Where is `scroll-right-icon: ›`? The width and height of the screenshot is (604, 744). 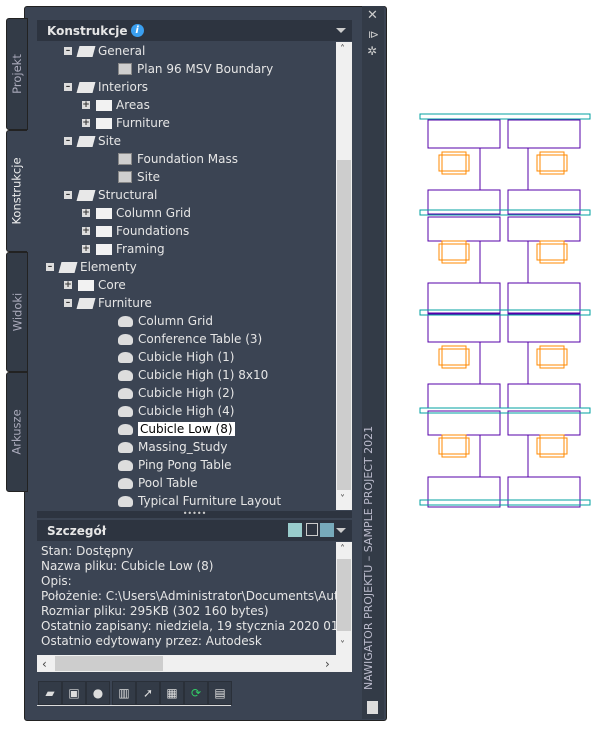
scroll-right-icon: › is located at coordinates (327, 664).